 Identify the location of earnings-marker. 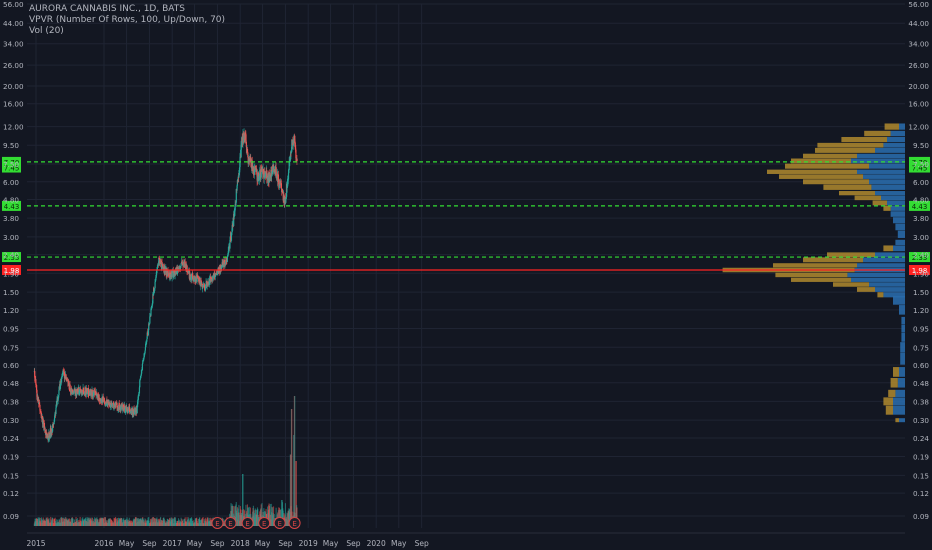
(230, 523).